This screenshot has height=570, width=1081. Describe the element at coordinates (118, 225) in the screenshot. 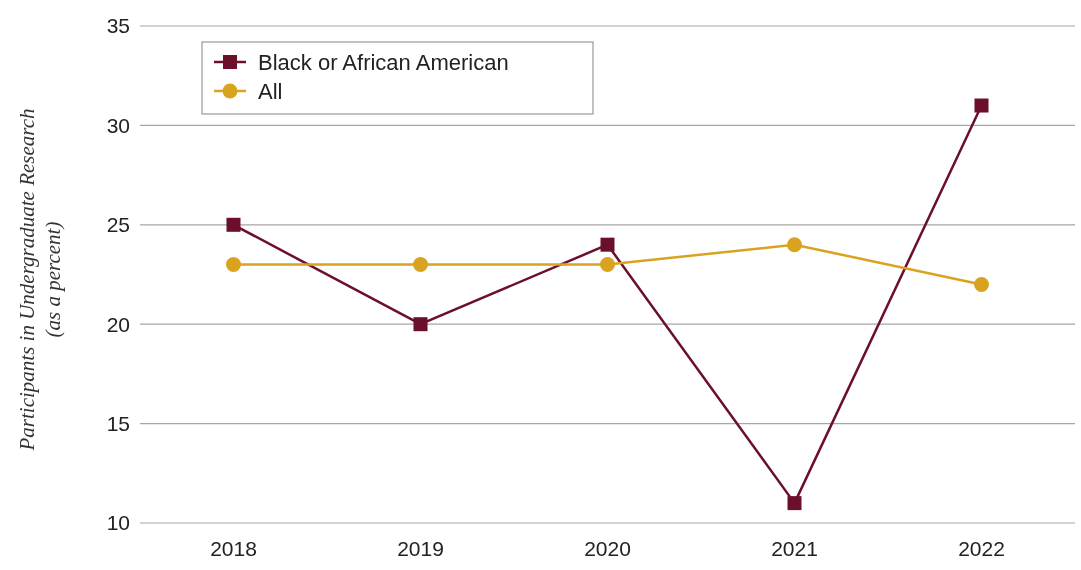

I see `y-tick-label: 25` at that location.